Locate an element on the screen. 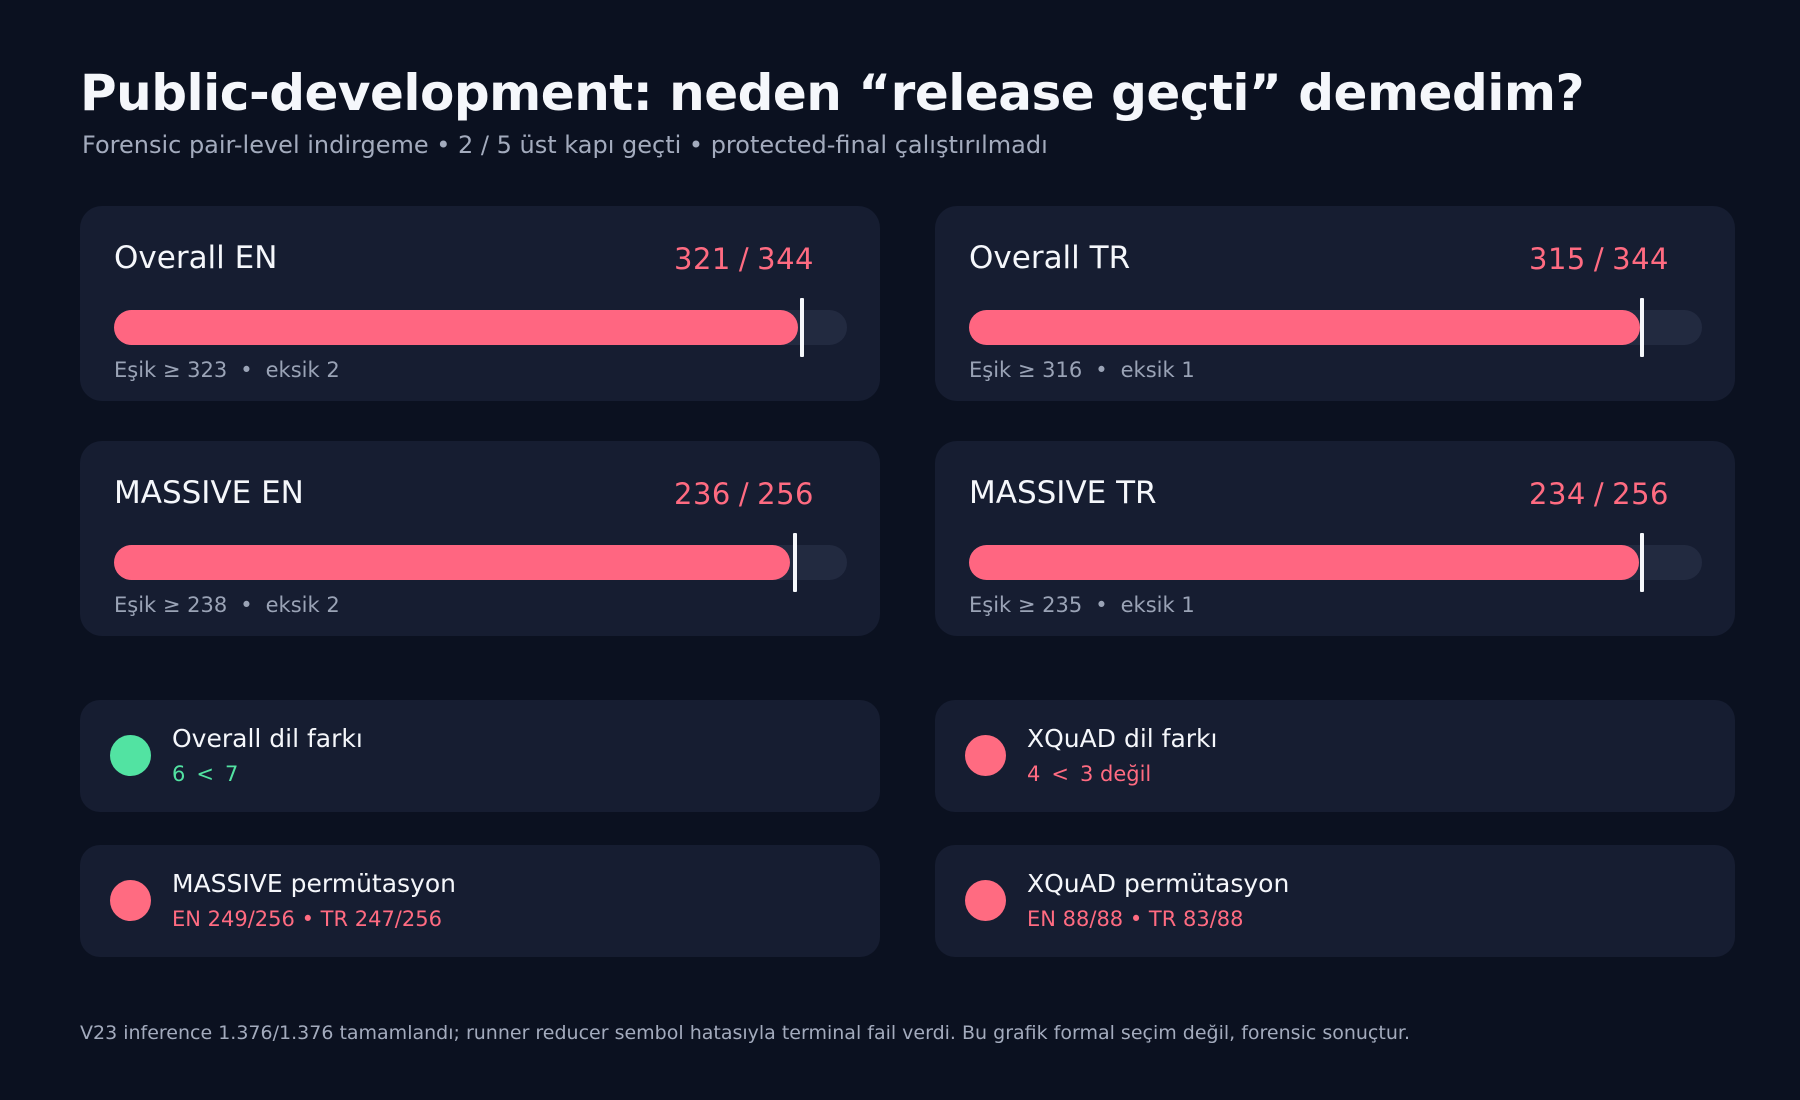  score-value: 236 is located at coordinates (702, 494).